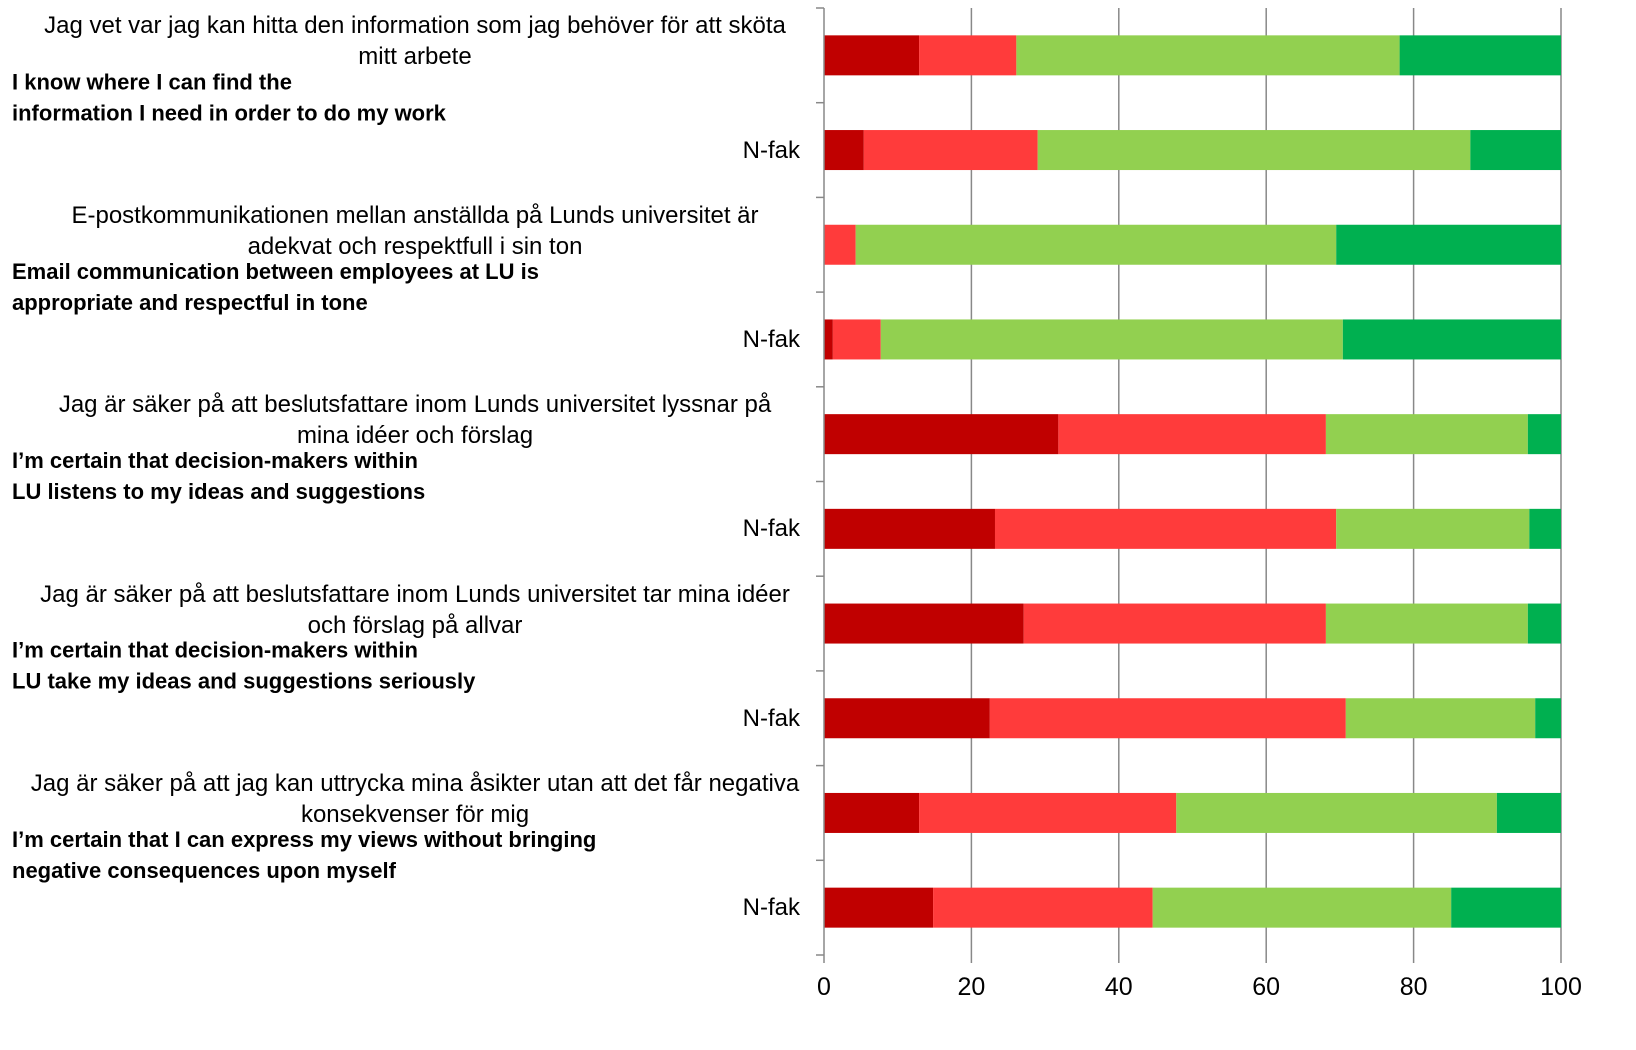 This screenshot has height=1050, width=1636. Describe the element at coordinates (1119, 987) in the screenshot. I see `x-tick-label: 40` at that location.